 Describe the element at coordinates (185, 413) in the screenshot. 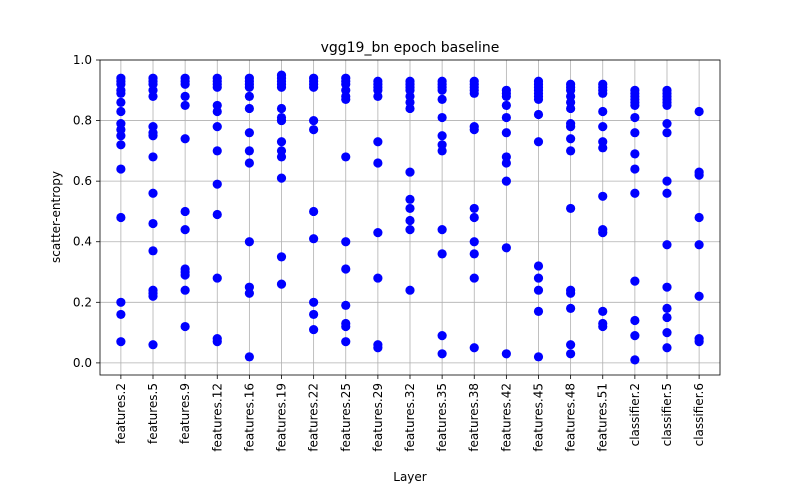

I see `x-tick-label: features.9` at that location.